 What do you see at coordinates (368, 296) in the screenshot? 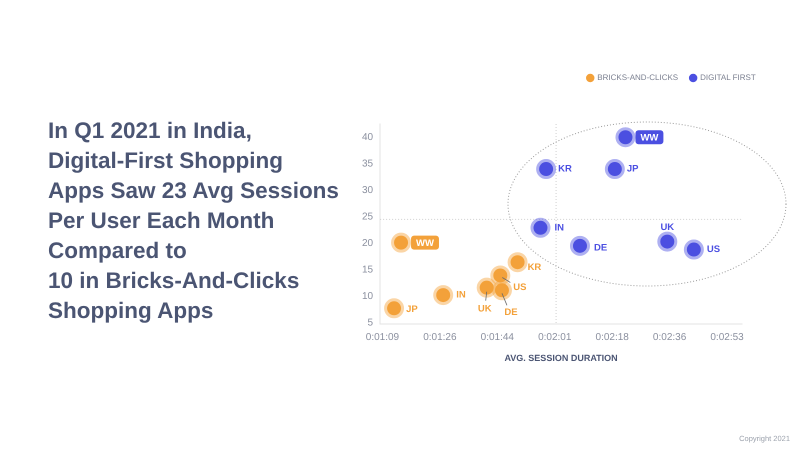
I see `y-tick-label: 10` at bounding box center [368, 296].